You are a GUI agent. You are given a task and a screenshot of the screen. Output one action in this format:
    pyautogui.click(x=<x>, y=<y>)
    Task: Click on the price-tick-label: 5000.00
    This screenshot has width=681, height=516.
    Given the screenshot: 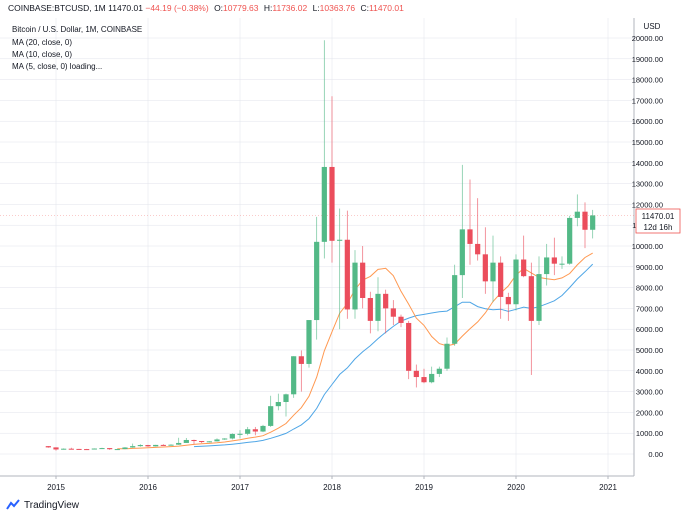 What is the action you would take?
    pyautogui.click(x=649, y=350)
    